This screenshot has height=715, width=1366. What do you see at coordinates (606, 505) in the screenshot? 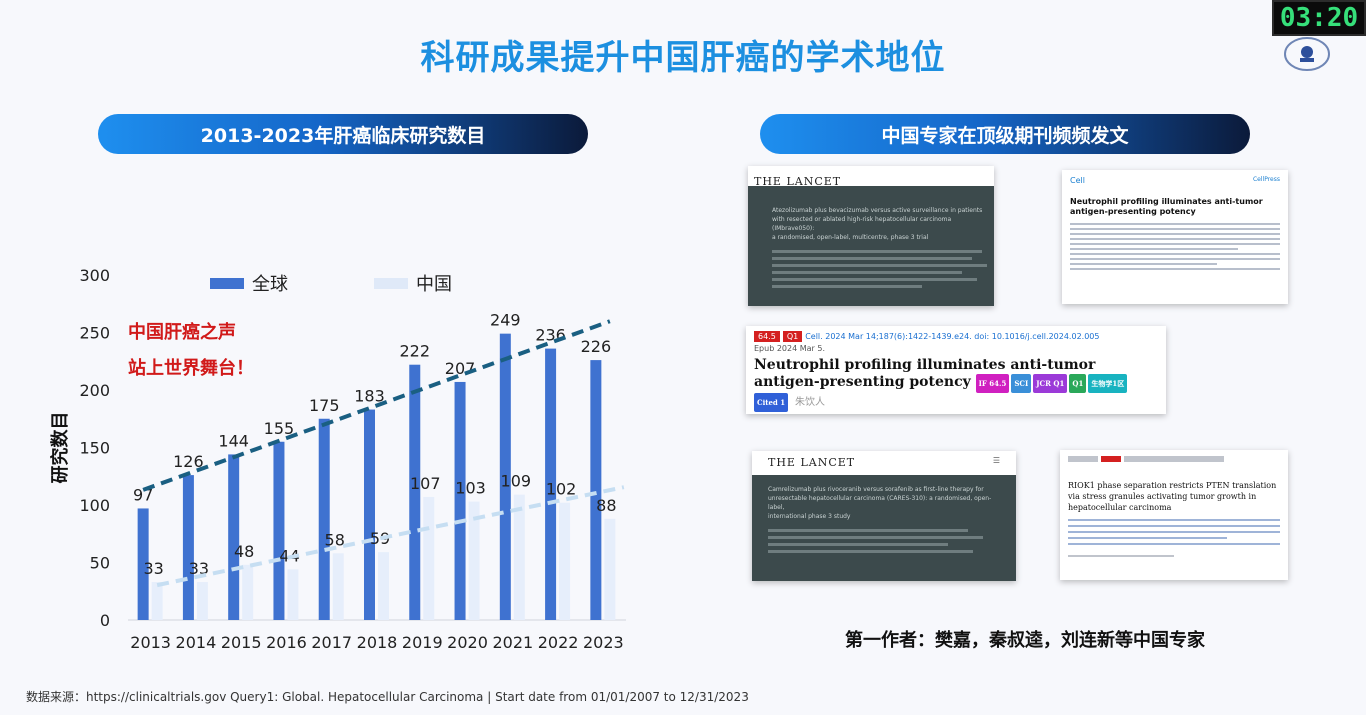
I see `data-label-china: 88` at bounding box center [606, 505].